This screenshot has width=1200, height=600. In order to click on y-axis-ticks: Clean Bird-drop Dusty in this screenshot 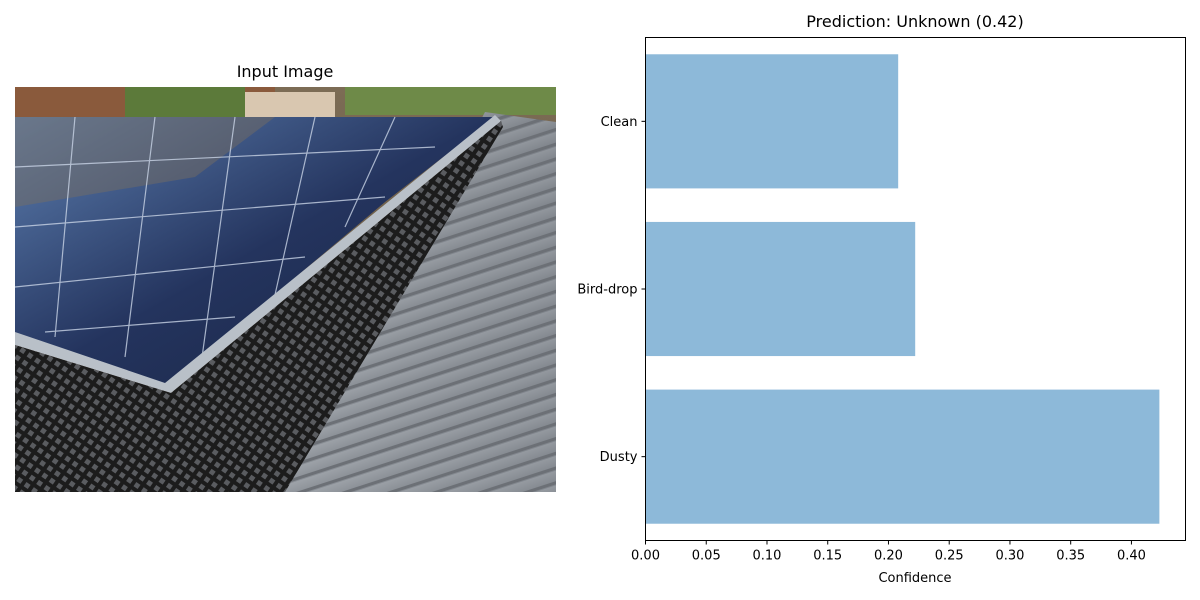, I will do `click(611, 290)`.